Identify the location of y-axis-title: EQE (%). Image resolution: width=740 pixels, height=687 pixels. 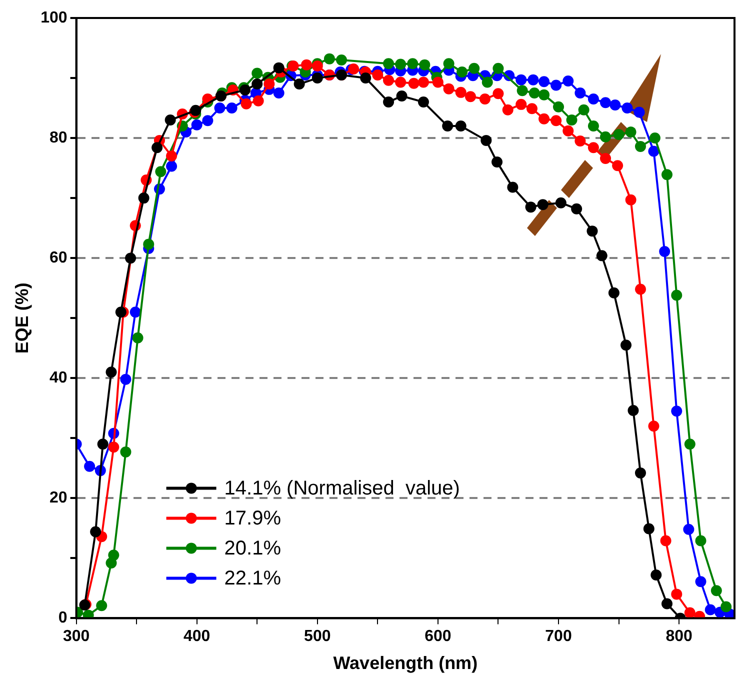
(22, 318).